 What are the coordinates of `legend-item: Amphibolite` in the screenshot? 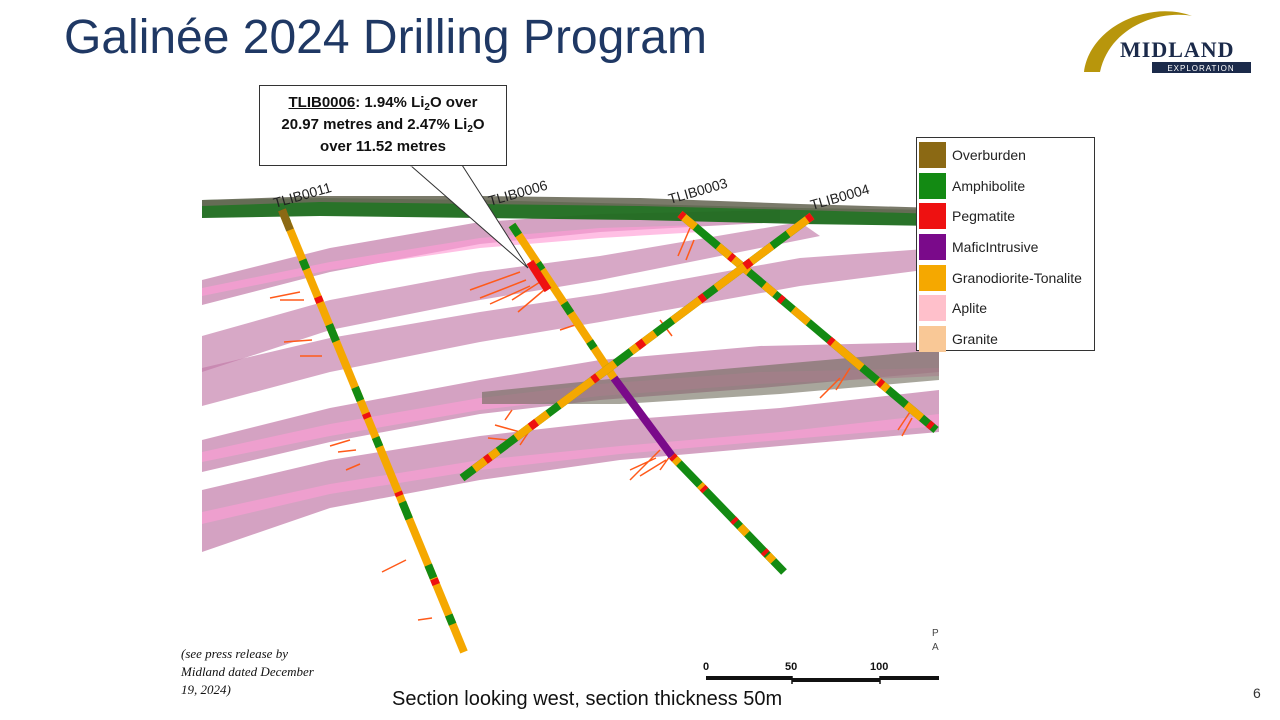 It's located at (1005, 186).